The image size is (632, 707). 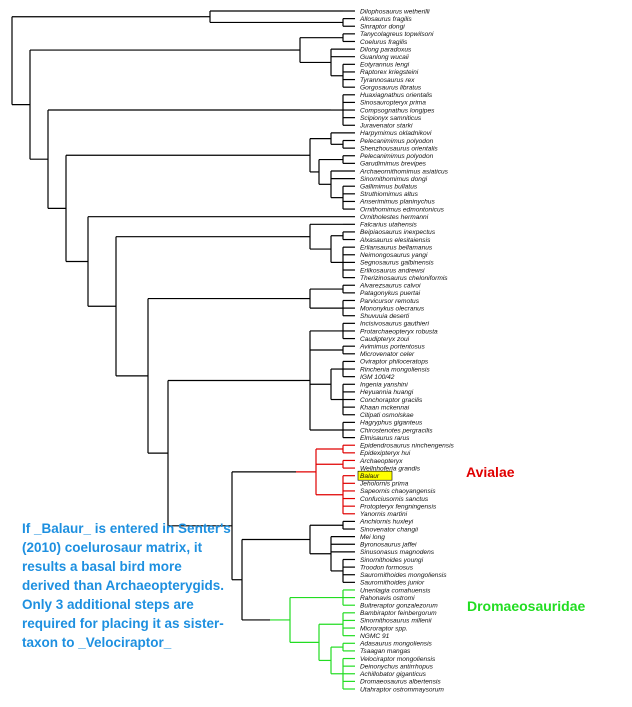 I want to click on taxon-label: Coelurus fragilis, so click(x=384, y=42).